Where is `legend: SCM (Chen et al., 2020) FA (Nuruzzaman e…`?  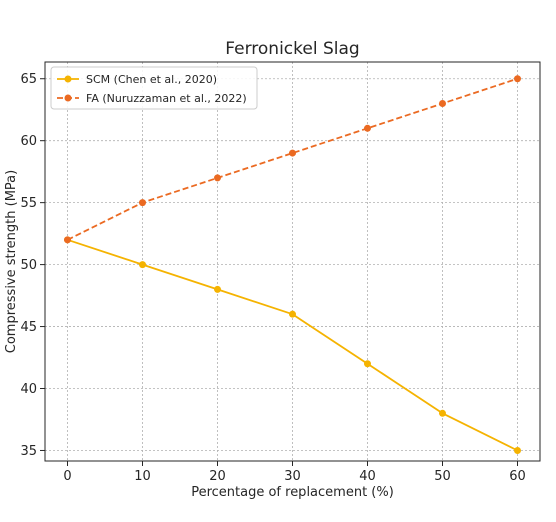 legend: SCM (Chen et al., 2020) FA (Nuruzzaman e… is located at coordinates (154, 88).